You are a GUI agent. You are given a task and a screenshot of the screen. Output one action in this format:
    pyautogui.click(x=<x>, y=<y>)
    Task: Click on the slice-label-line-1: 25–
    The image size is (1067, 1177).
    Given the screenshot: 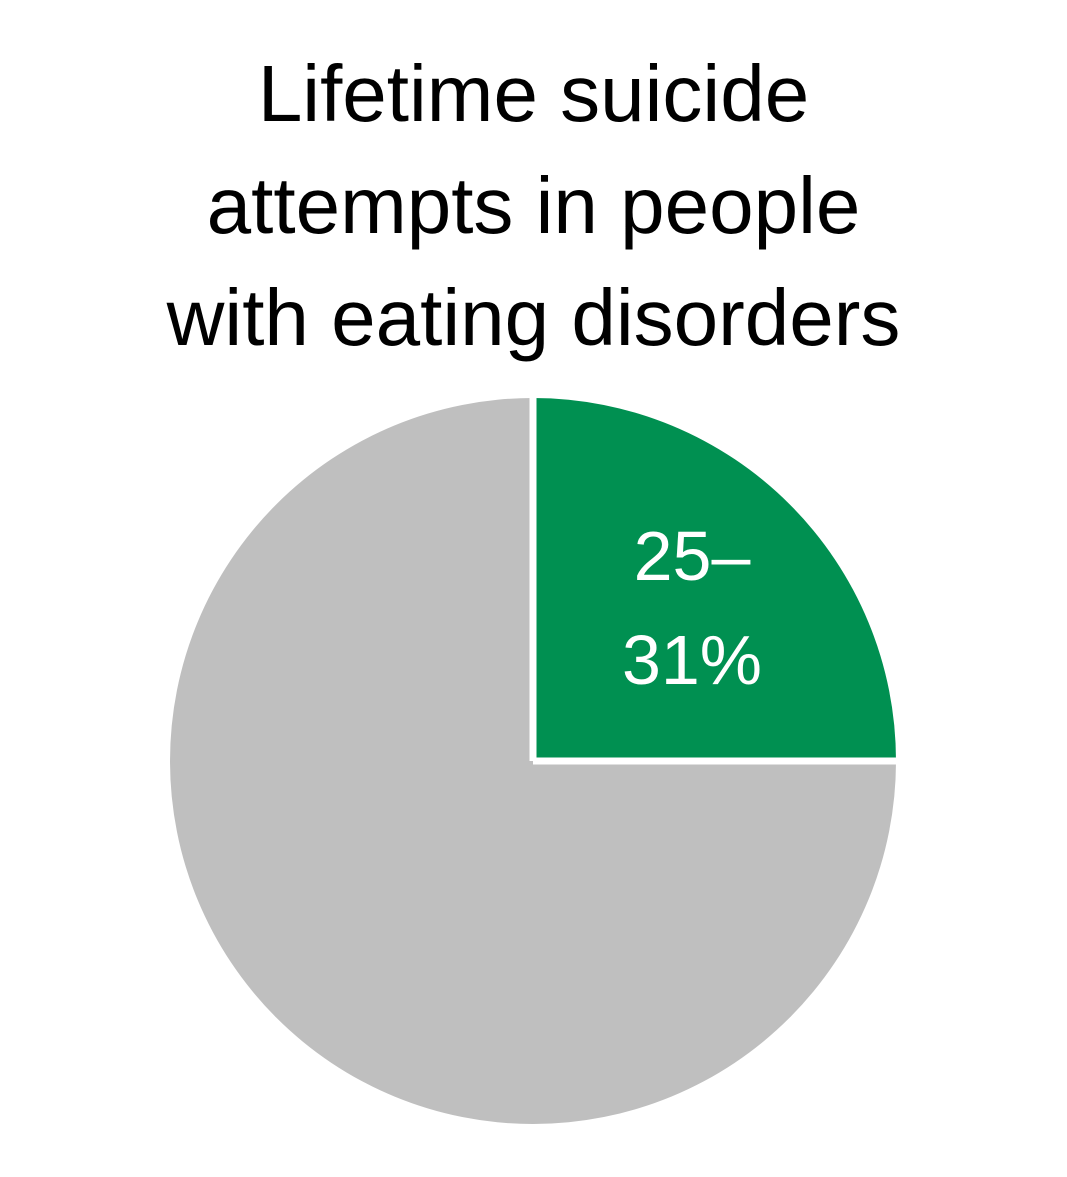 What is the action you would take?
    pyautogui.click(x=692, y=556)
    